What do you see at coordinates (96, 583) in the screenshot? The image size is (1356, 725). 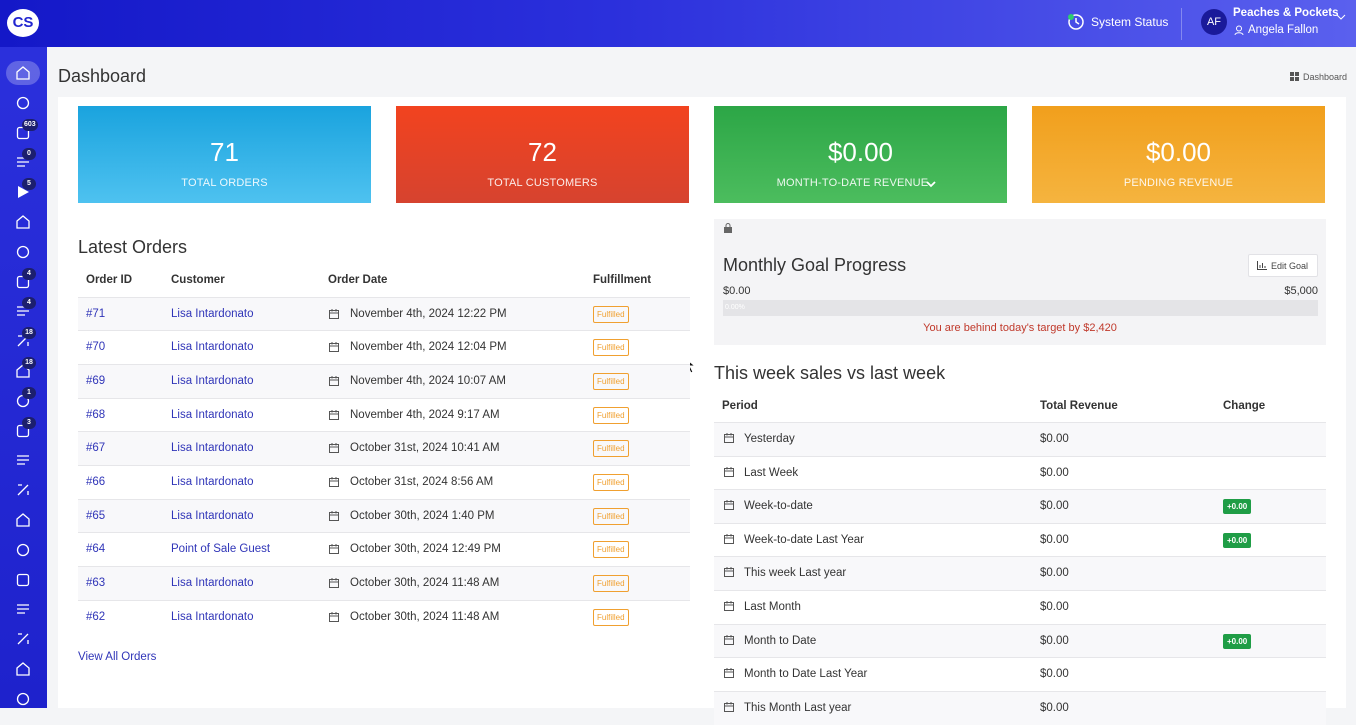 I see `order-id: #63` at bounding box center [96, 583].